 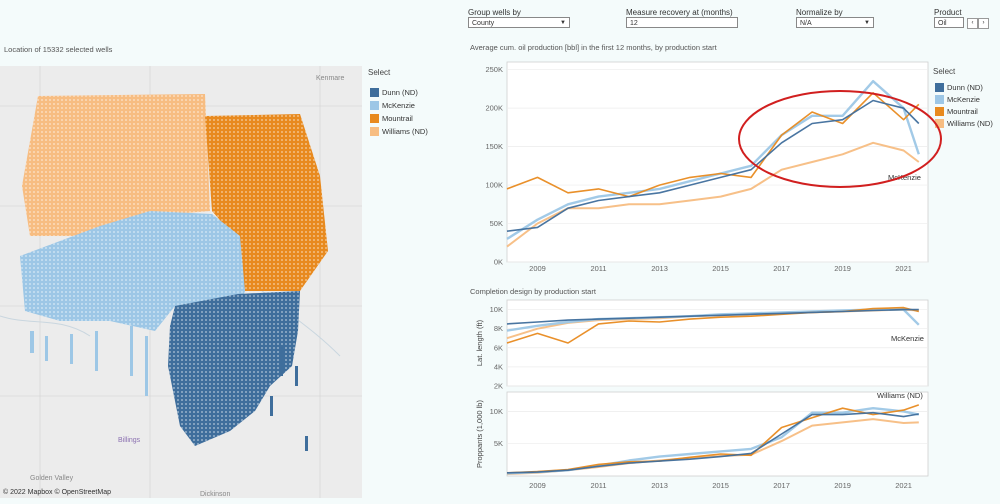 I want to click on map-title: Location of 15332 selected wells, so click(x=58, y=49).